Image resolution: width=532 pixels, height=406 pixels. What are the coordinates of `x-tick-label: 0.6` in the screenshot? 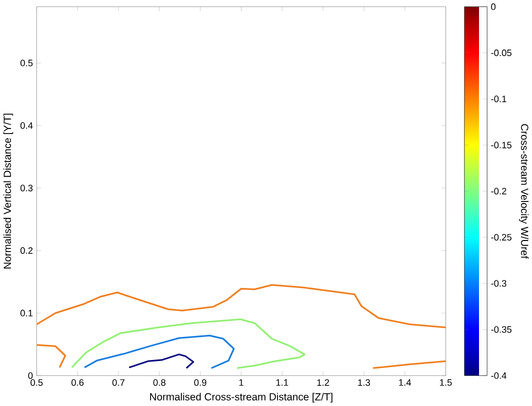 It's located at (77, 382).